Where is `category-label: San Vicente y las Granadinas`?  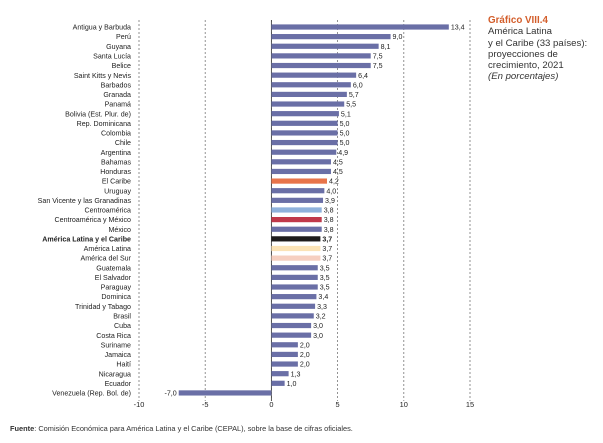 category-label: San Vicente y las Granadinas is located at coordinates (85, 201).